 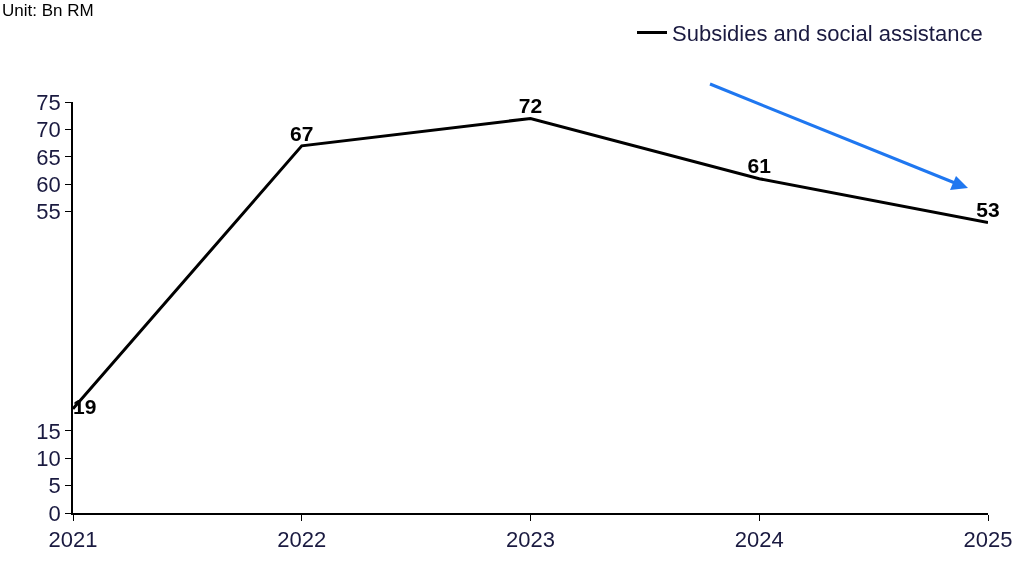 I want to click on data-label: 53, so click(x=988, y=210).